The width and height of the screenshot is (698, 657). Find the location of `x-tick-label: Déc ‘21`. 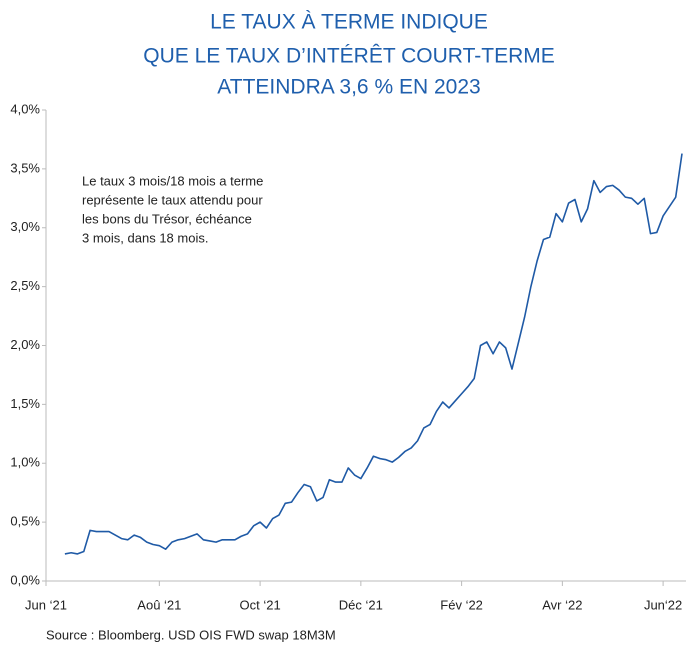

x-tick-label: Déc ‘21 is located at coordinates (361, 604).